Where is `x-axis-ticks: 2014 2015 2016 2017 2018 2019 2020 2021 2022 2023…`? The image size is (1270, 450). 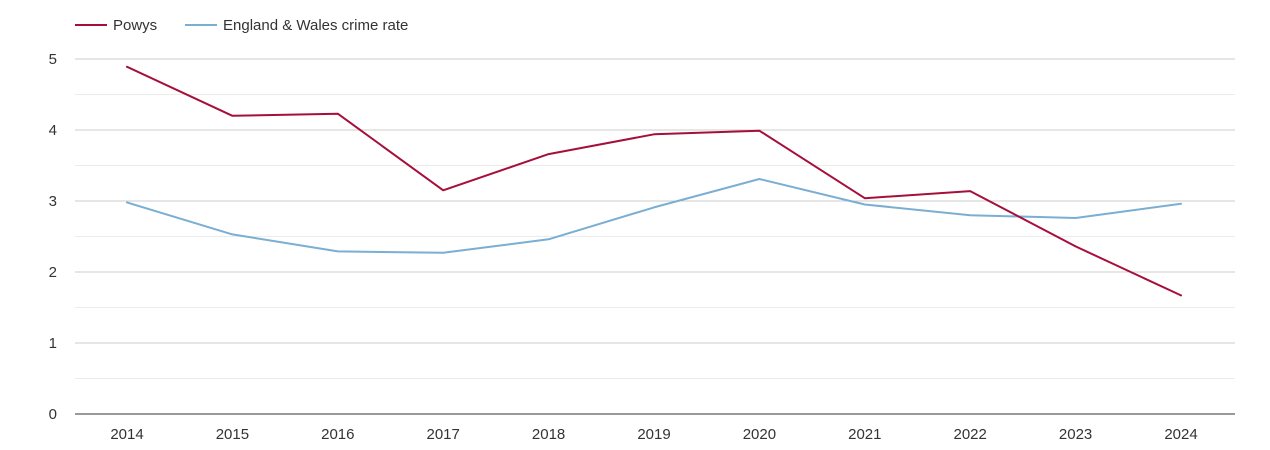 x-axis-ticks: 2014 2015 2016 2017 2018 2019 2020 2021 2022 2023… is located at coordinates (653, 434).